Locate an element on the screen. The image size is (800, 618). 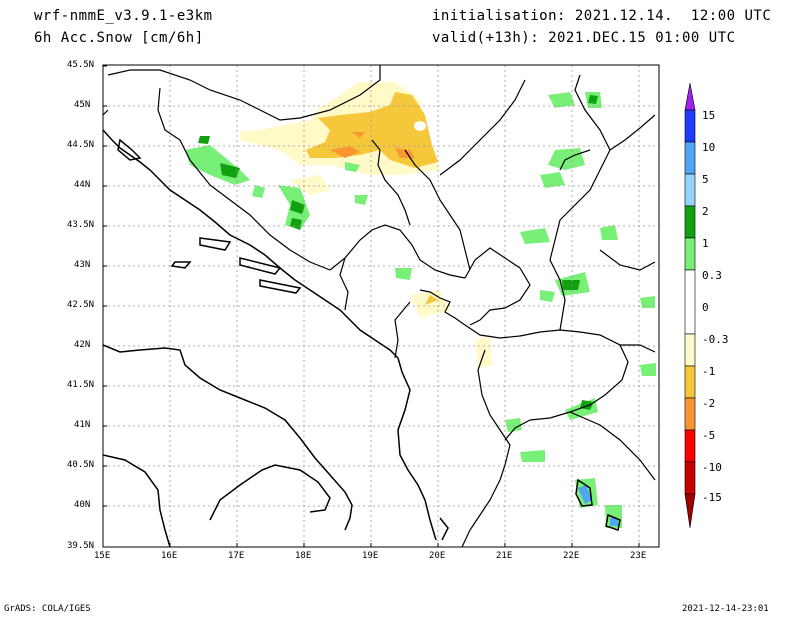
lat-label: 40N is located at coordinates (82, 505).